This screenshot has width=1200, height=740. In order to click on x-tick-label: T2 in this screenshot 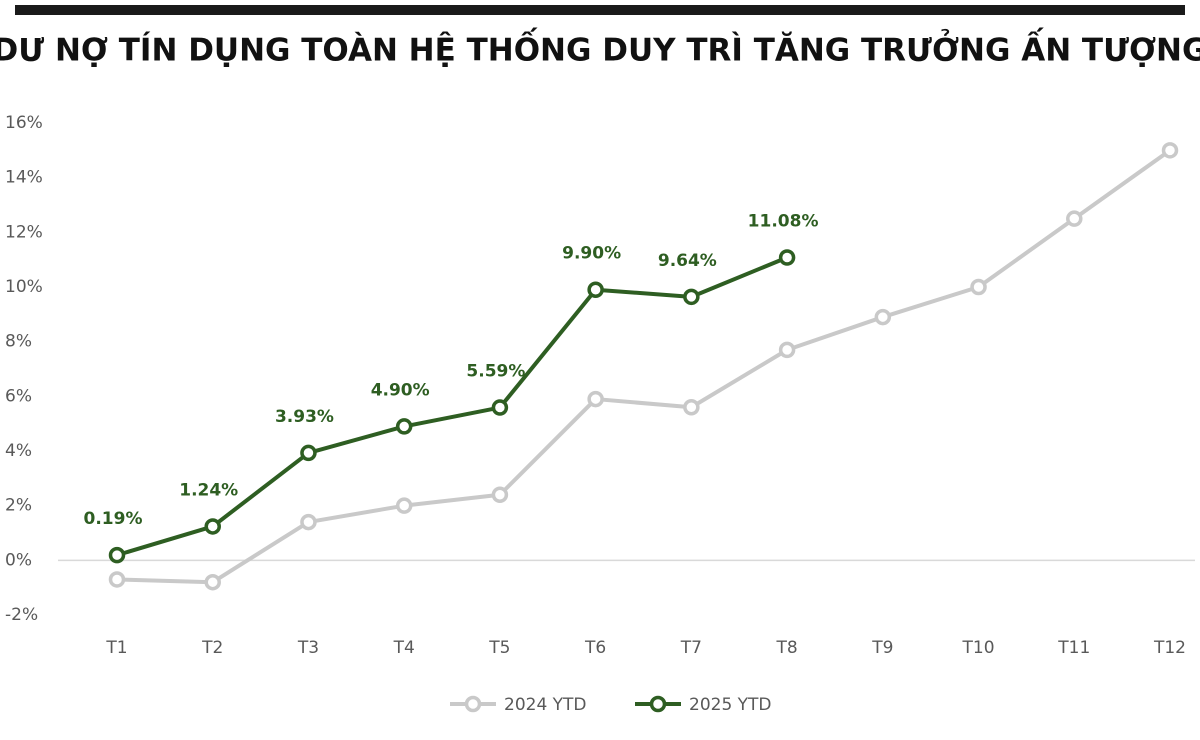, I will do `click(212, 648)`.